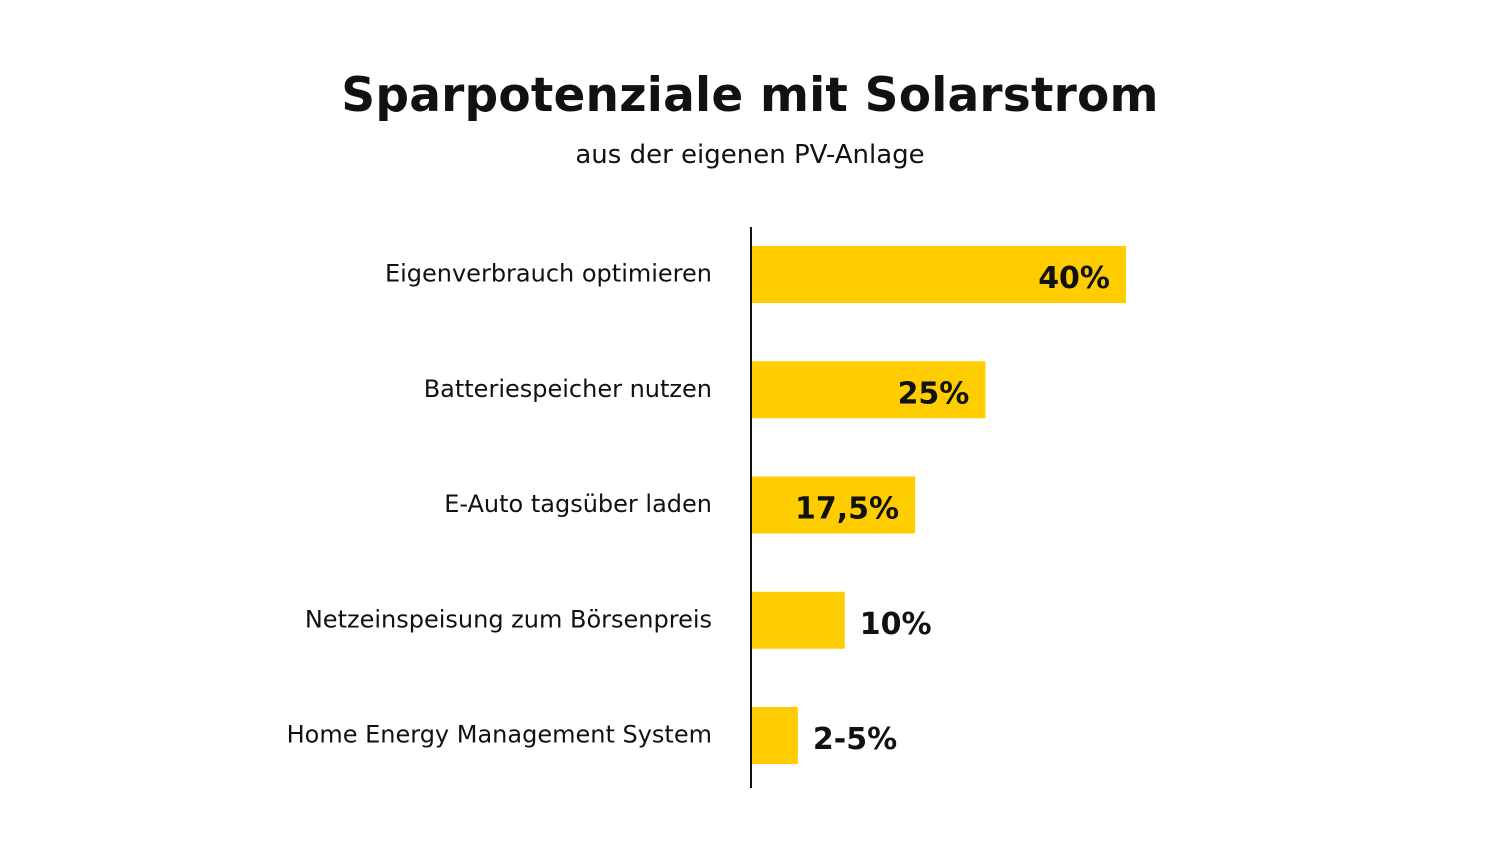 The image size is (1500, 844). What do you see at coordinates (508, 619) in the screenshot?
I see `category-label: Netzeinspeisung zum Börsenpreis` at bounding box center [508, 619].